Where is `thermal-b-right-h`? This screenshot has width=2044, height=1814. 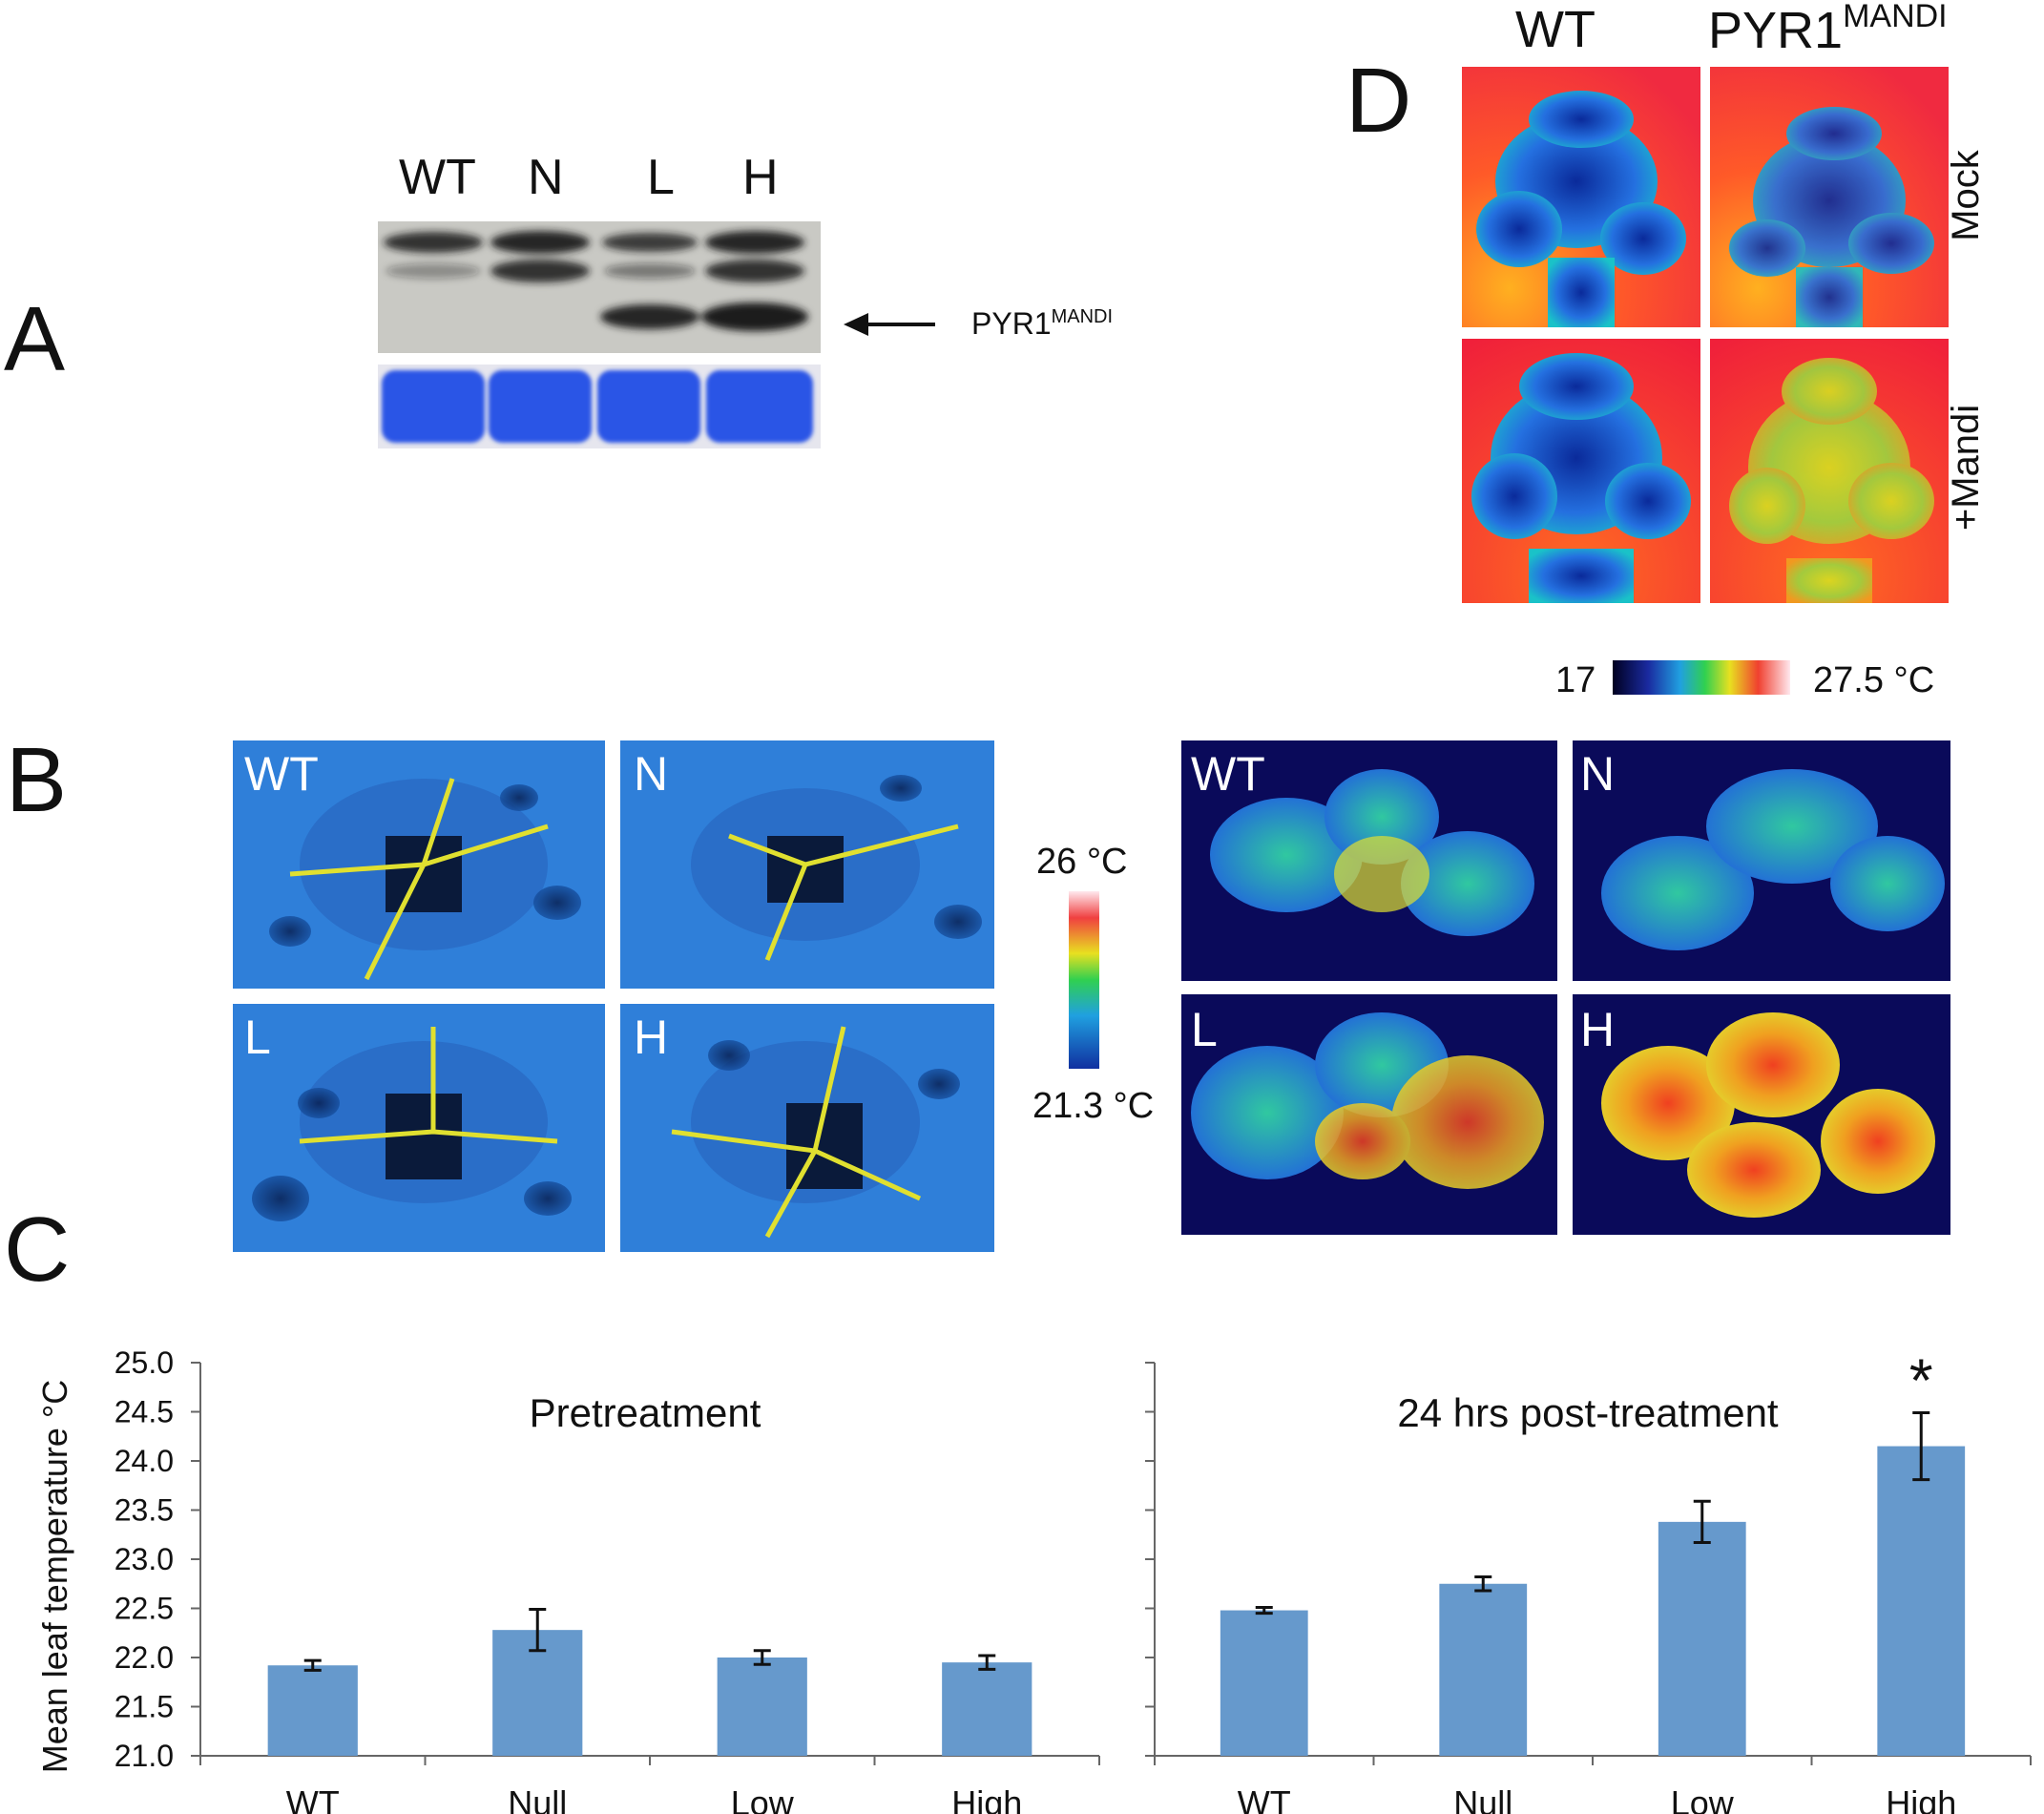
thermal-b-right-h is located at coordinates (1761, 1114).